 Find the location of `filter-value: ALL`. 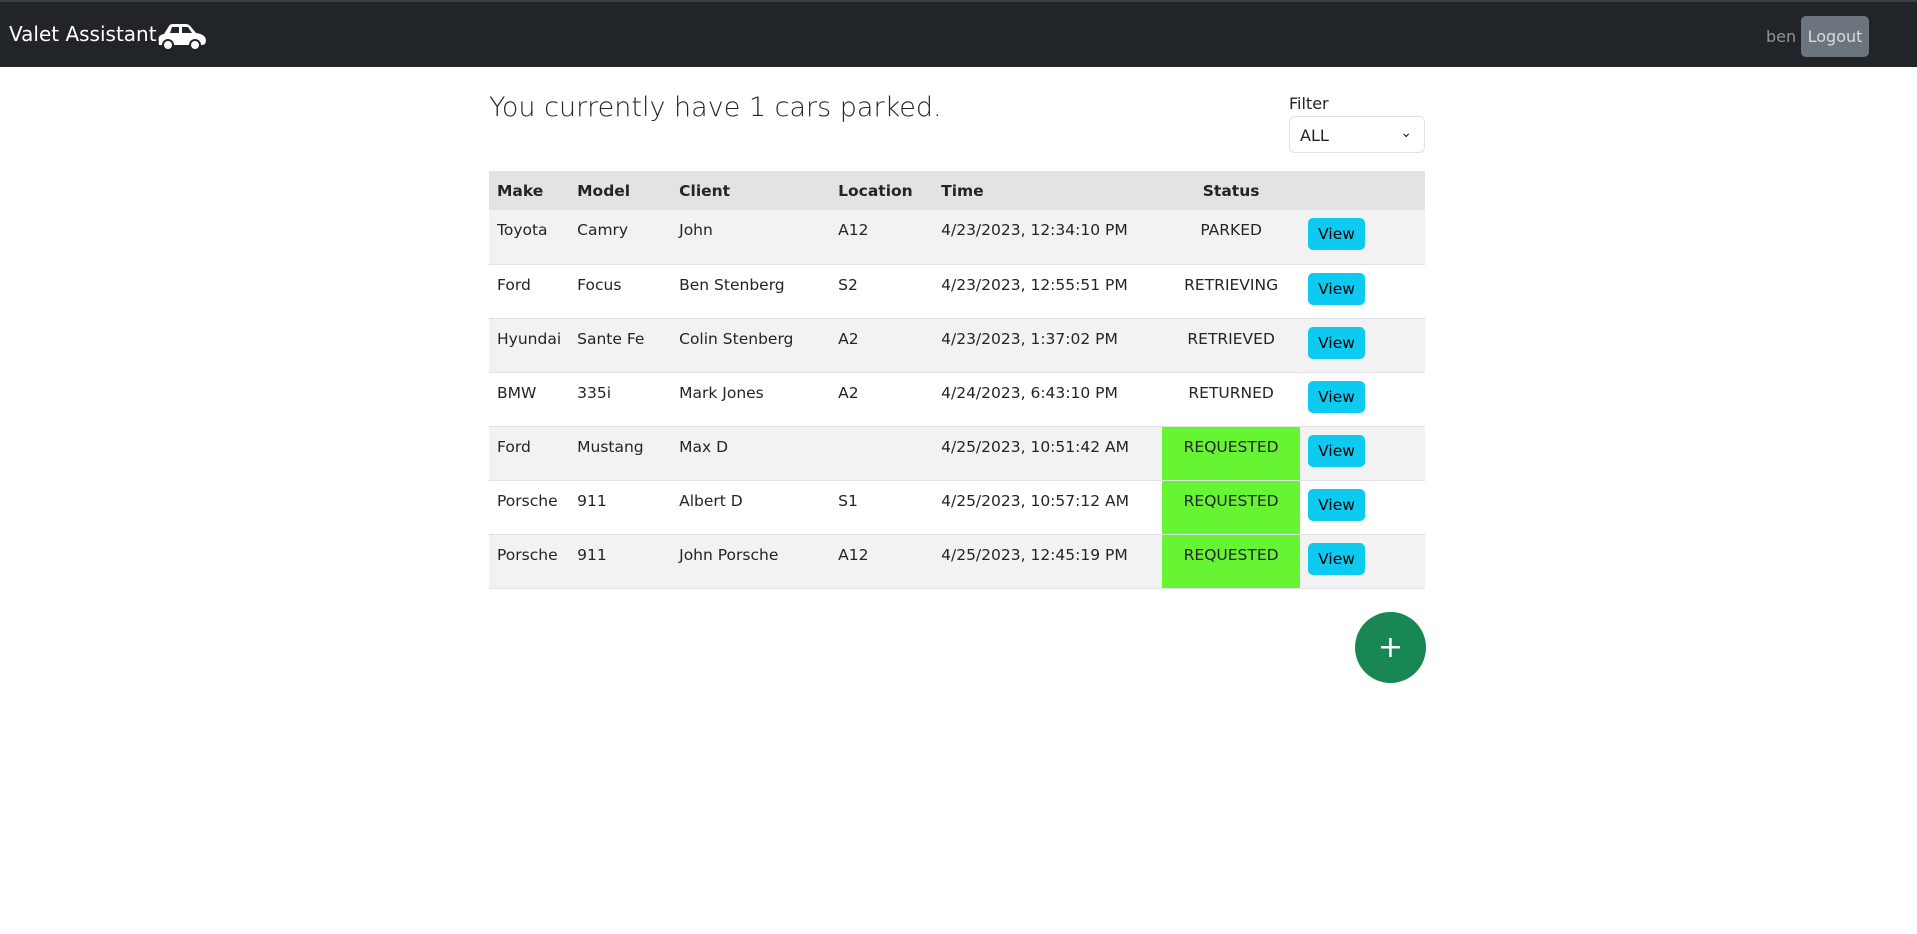

filter-value: ALL is located at coordinates (1314, 135).